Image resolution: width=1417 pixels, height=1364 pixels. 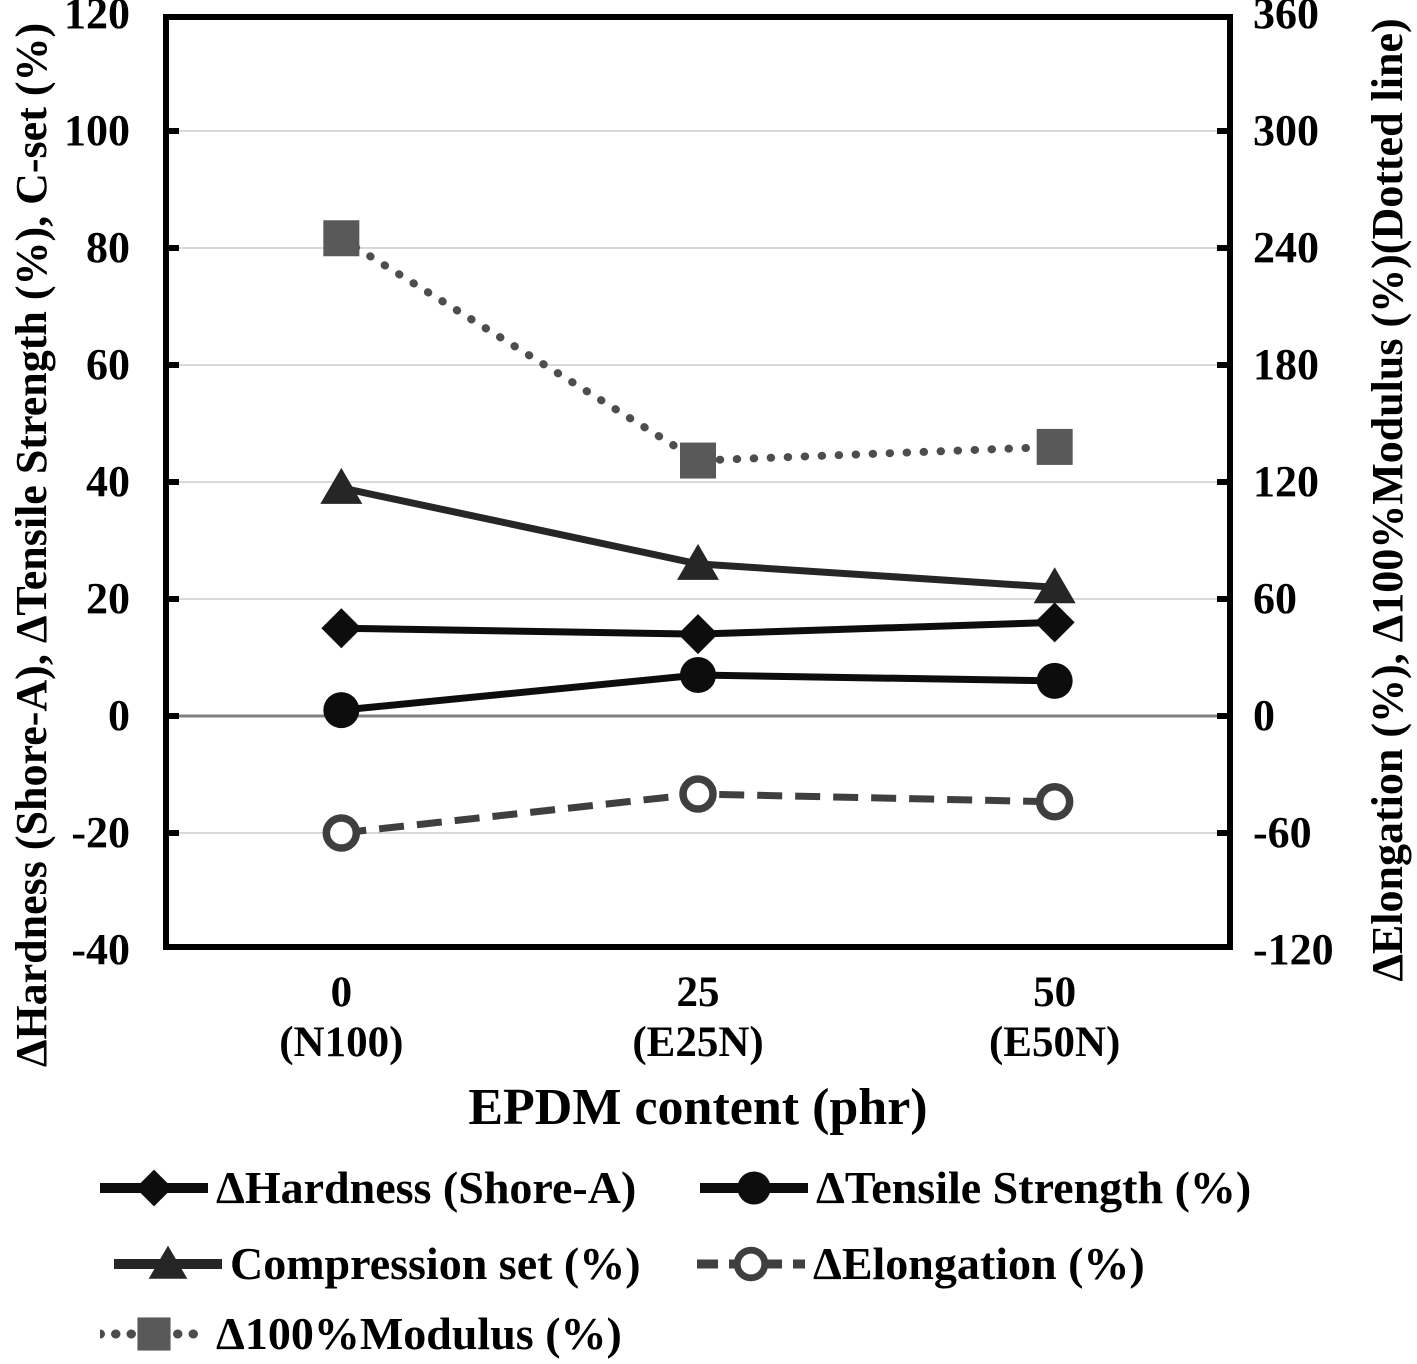 What do you see at coordinates (435, 1263) in the screenshot?
I see `legend-label: Compression set (%)` at bounding box center [435, 1263].